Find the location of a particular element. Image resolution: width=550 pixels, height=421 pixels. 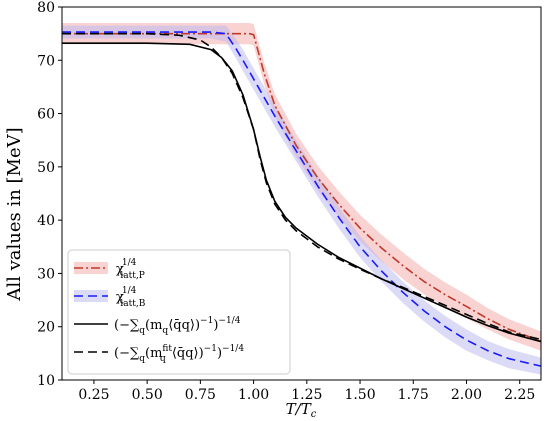

y-tick-label: 70 is located at coordinates (46, 61).